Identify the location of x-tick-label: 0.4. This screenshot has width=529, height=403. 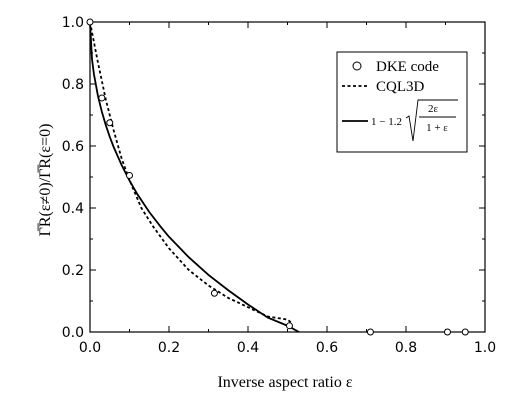
(248, 348).